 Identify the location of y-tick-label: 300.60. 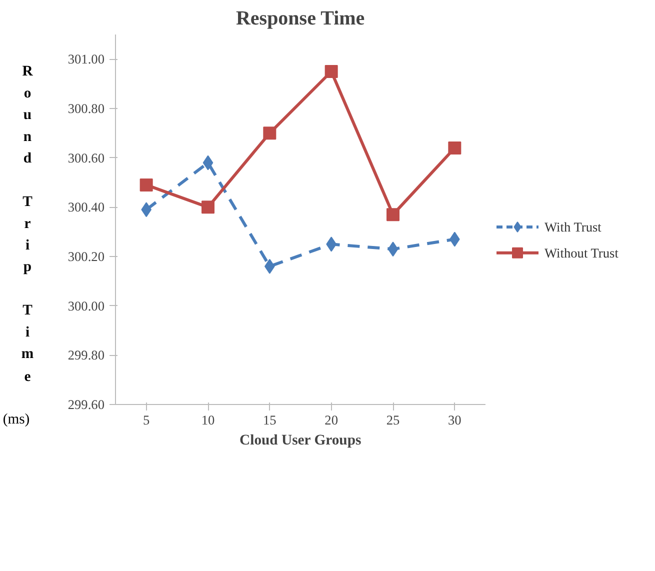
(86, 158).